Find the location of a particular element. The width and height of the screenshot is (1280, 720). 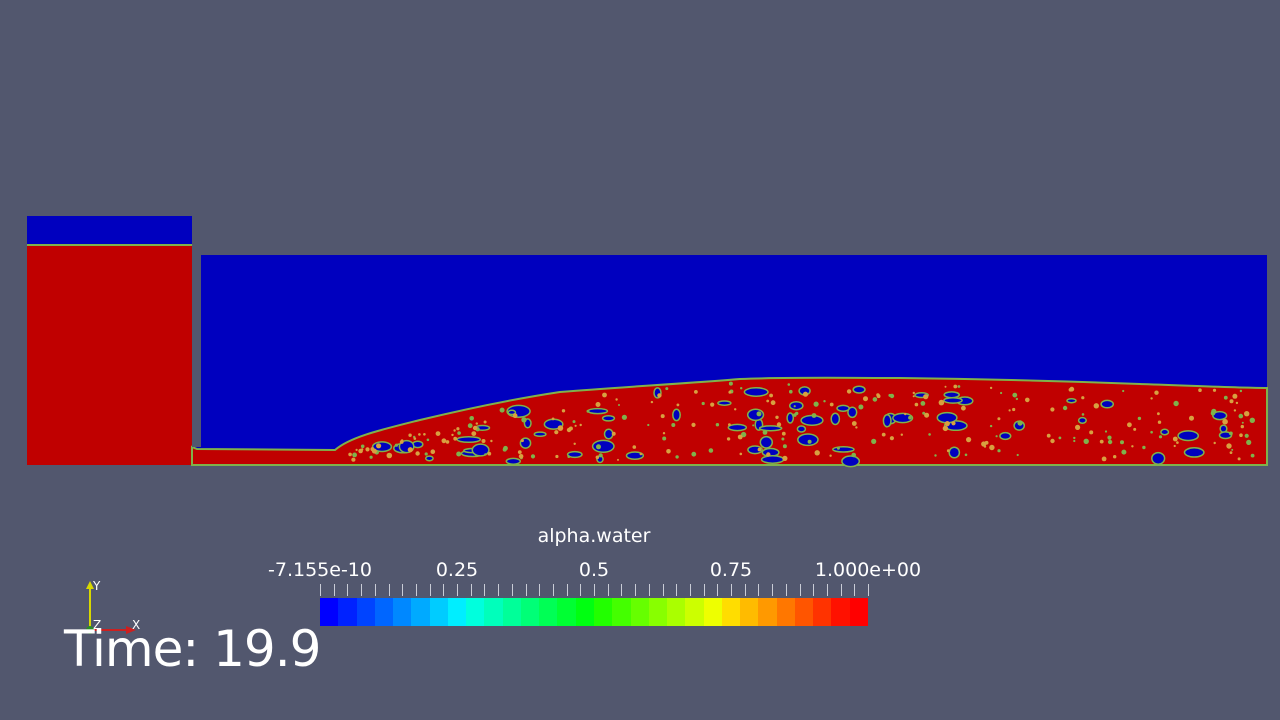

y-axis-label: Y is located at coordinates (96, 586).